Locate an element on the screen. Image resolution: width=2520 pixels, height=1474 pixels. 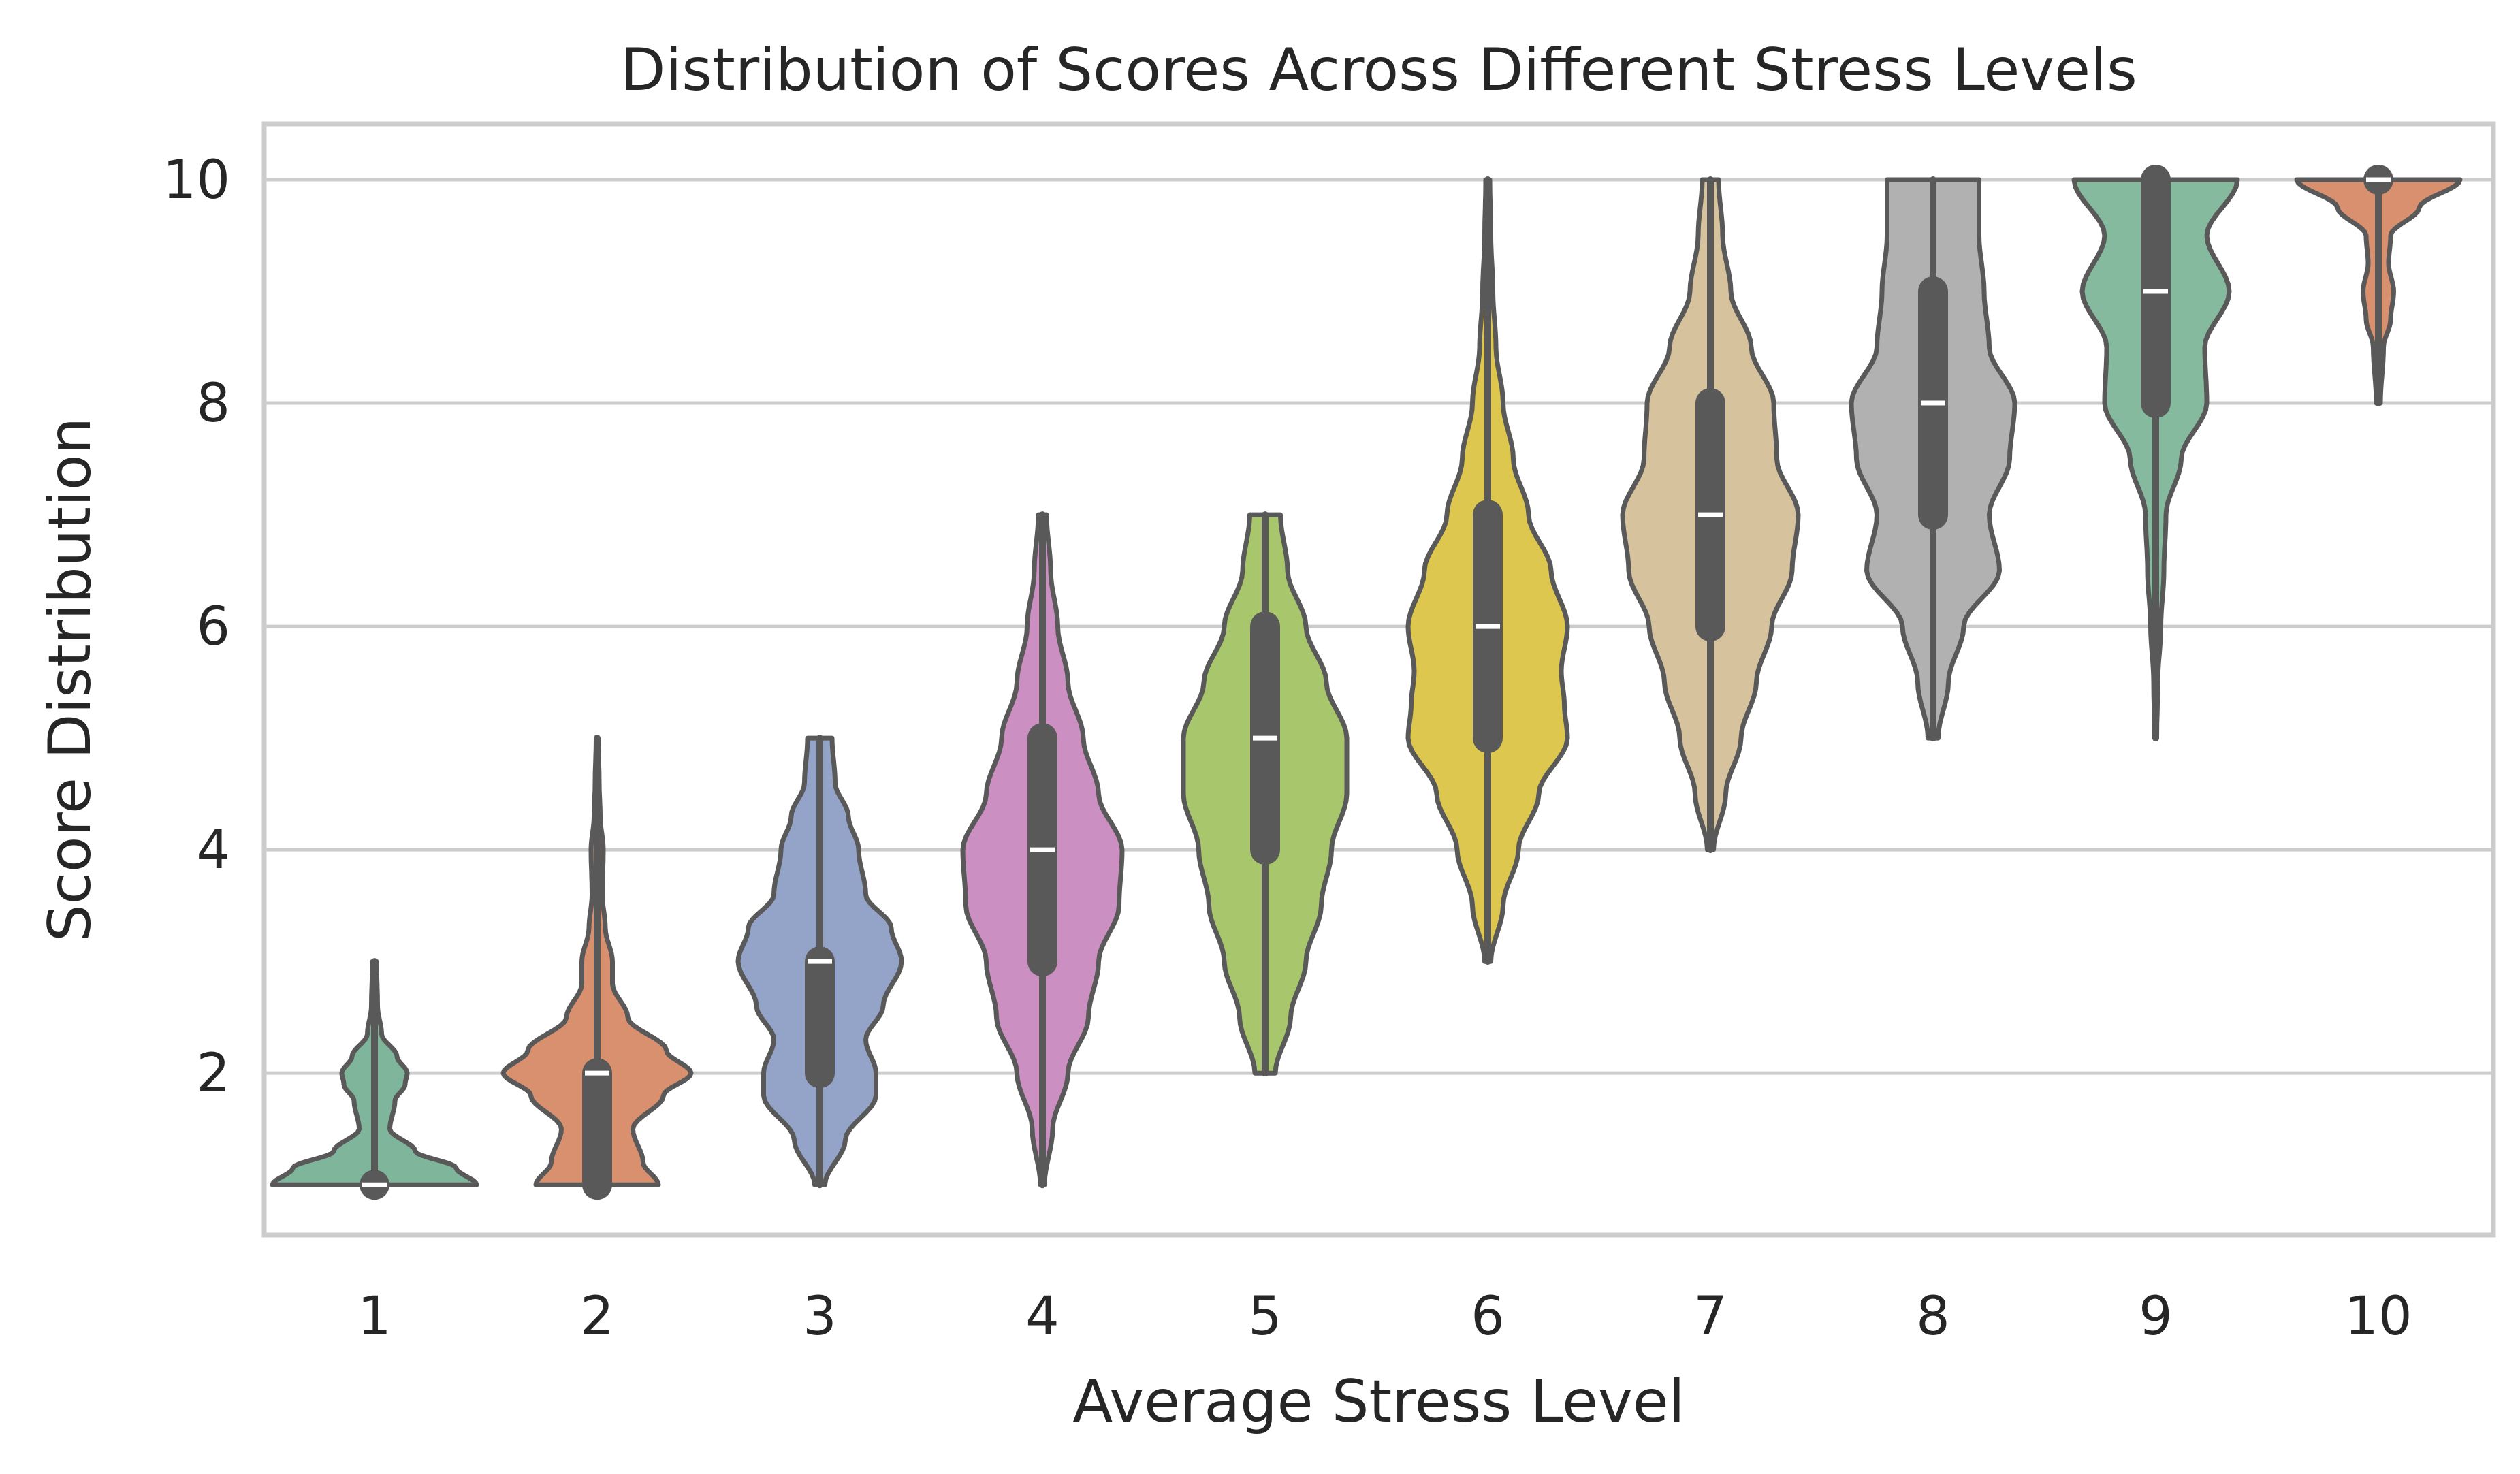
y-tick-label-10: 10 is located at coordinates (196, 180).